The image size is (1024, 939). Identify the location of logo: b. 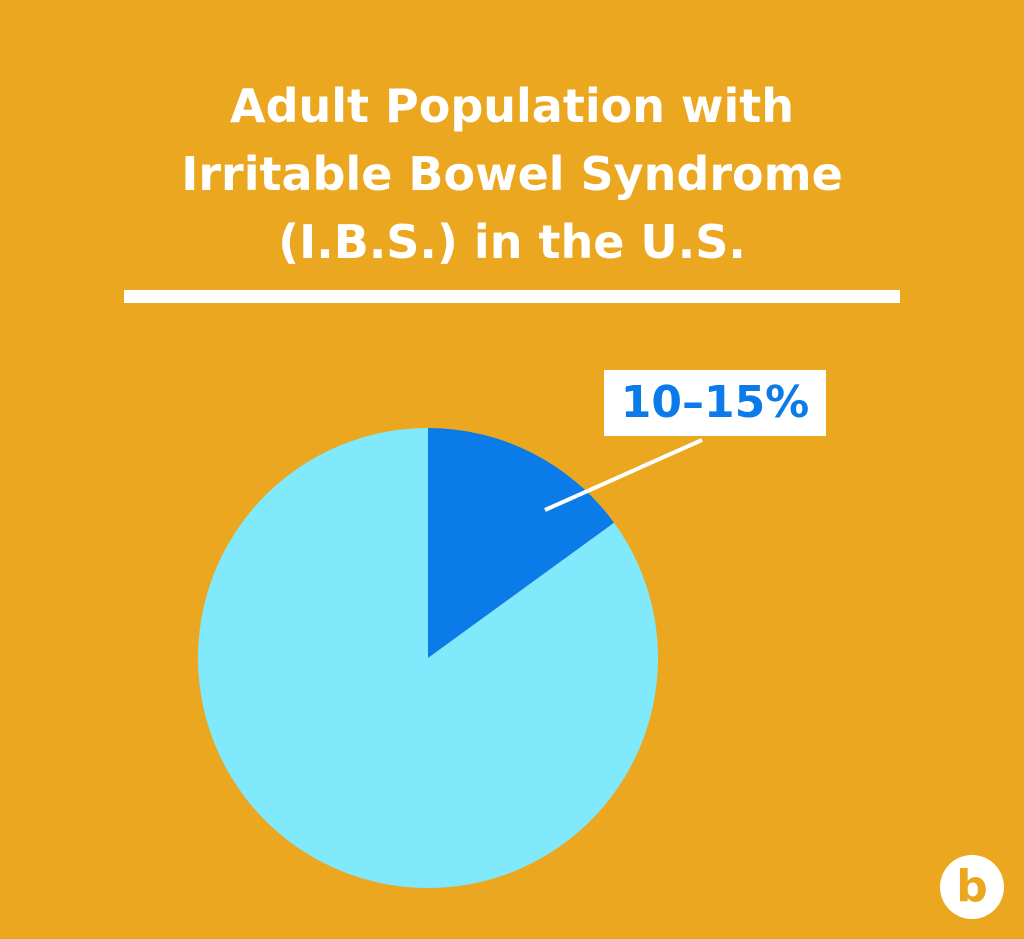
(972, 886).